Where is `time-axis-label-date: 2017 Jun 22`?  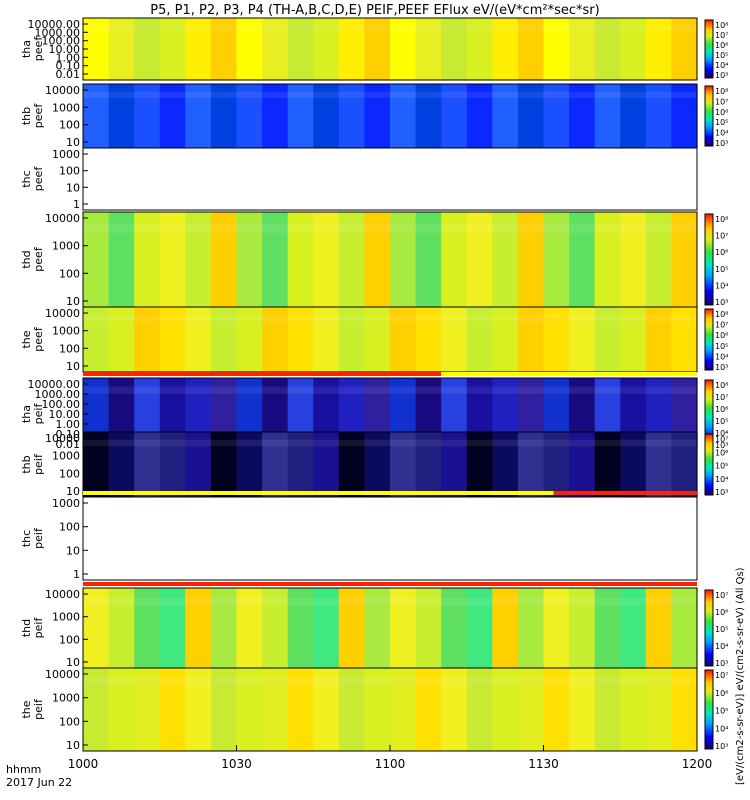 time-axis-label-date: 2017 Jun 22 is located at coordinates (39, 782).